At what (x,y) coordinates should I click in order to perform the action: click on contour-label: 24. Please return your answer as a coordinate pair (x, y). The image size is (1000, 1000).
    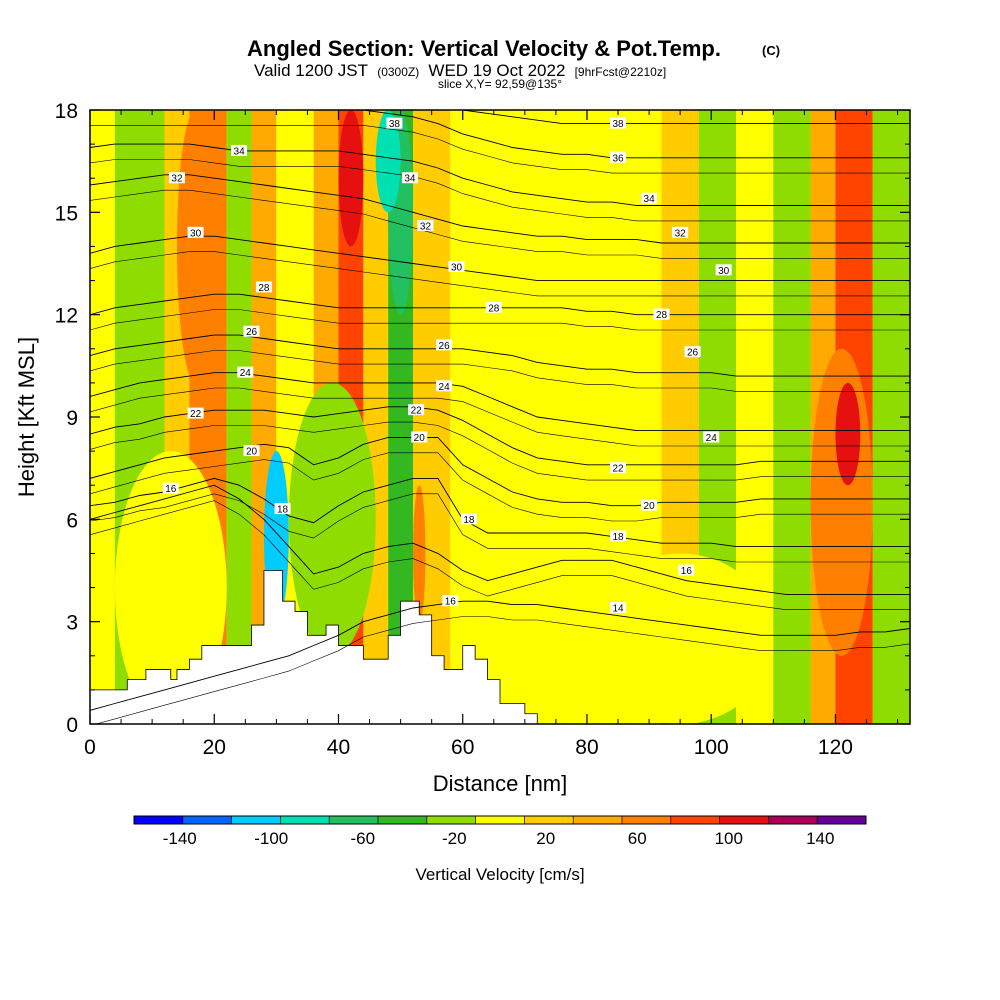
    Looking at the image, I should click on (445, 387).